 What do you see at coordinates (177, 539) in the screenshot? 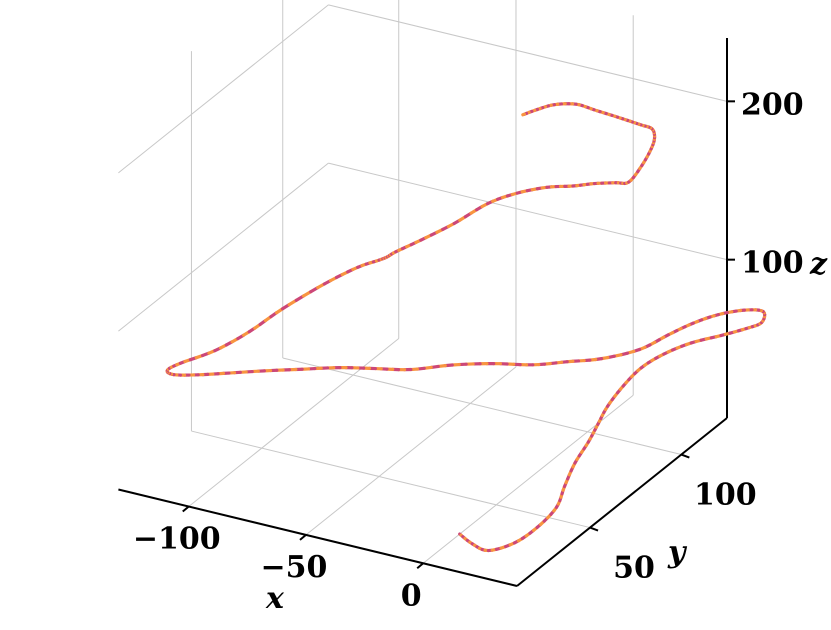
I see `x-tick-label: −100` at bounding box center [177, 539].